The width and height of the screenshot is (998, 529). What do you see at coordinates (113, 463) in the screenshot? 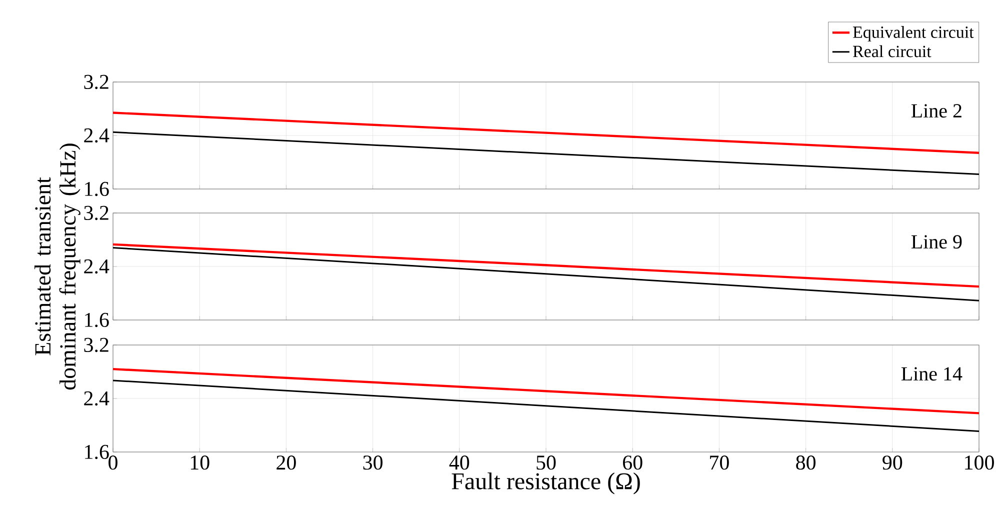
I see `x-tick-label: 0` at bounding box center [113, 463].